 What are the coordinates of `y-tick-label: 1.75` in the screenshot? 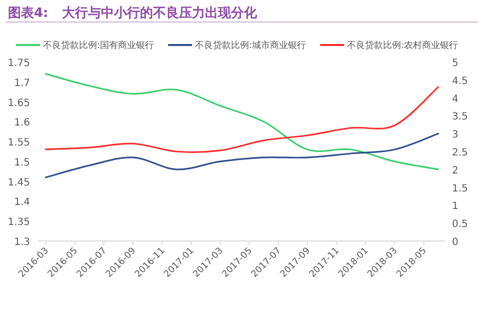 It's located at (19, 63).